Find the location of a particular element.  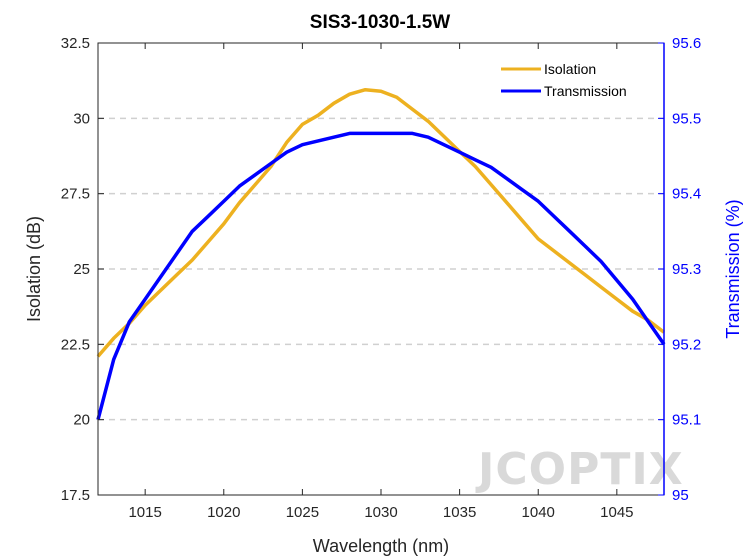

legend-label-isolation: Isolation is located at coordinates (570, 69).